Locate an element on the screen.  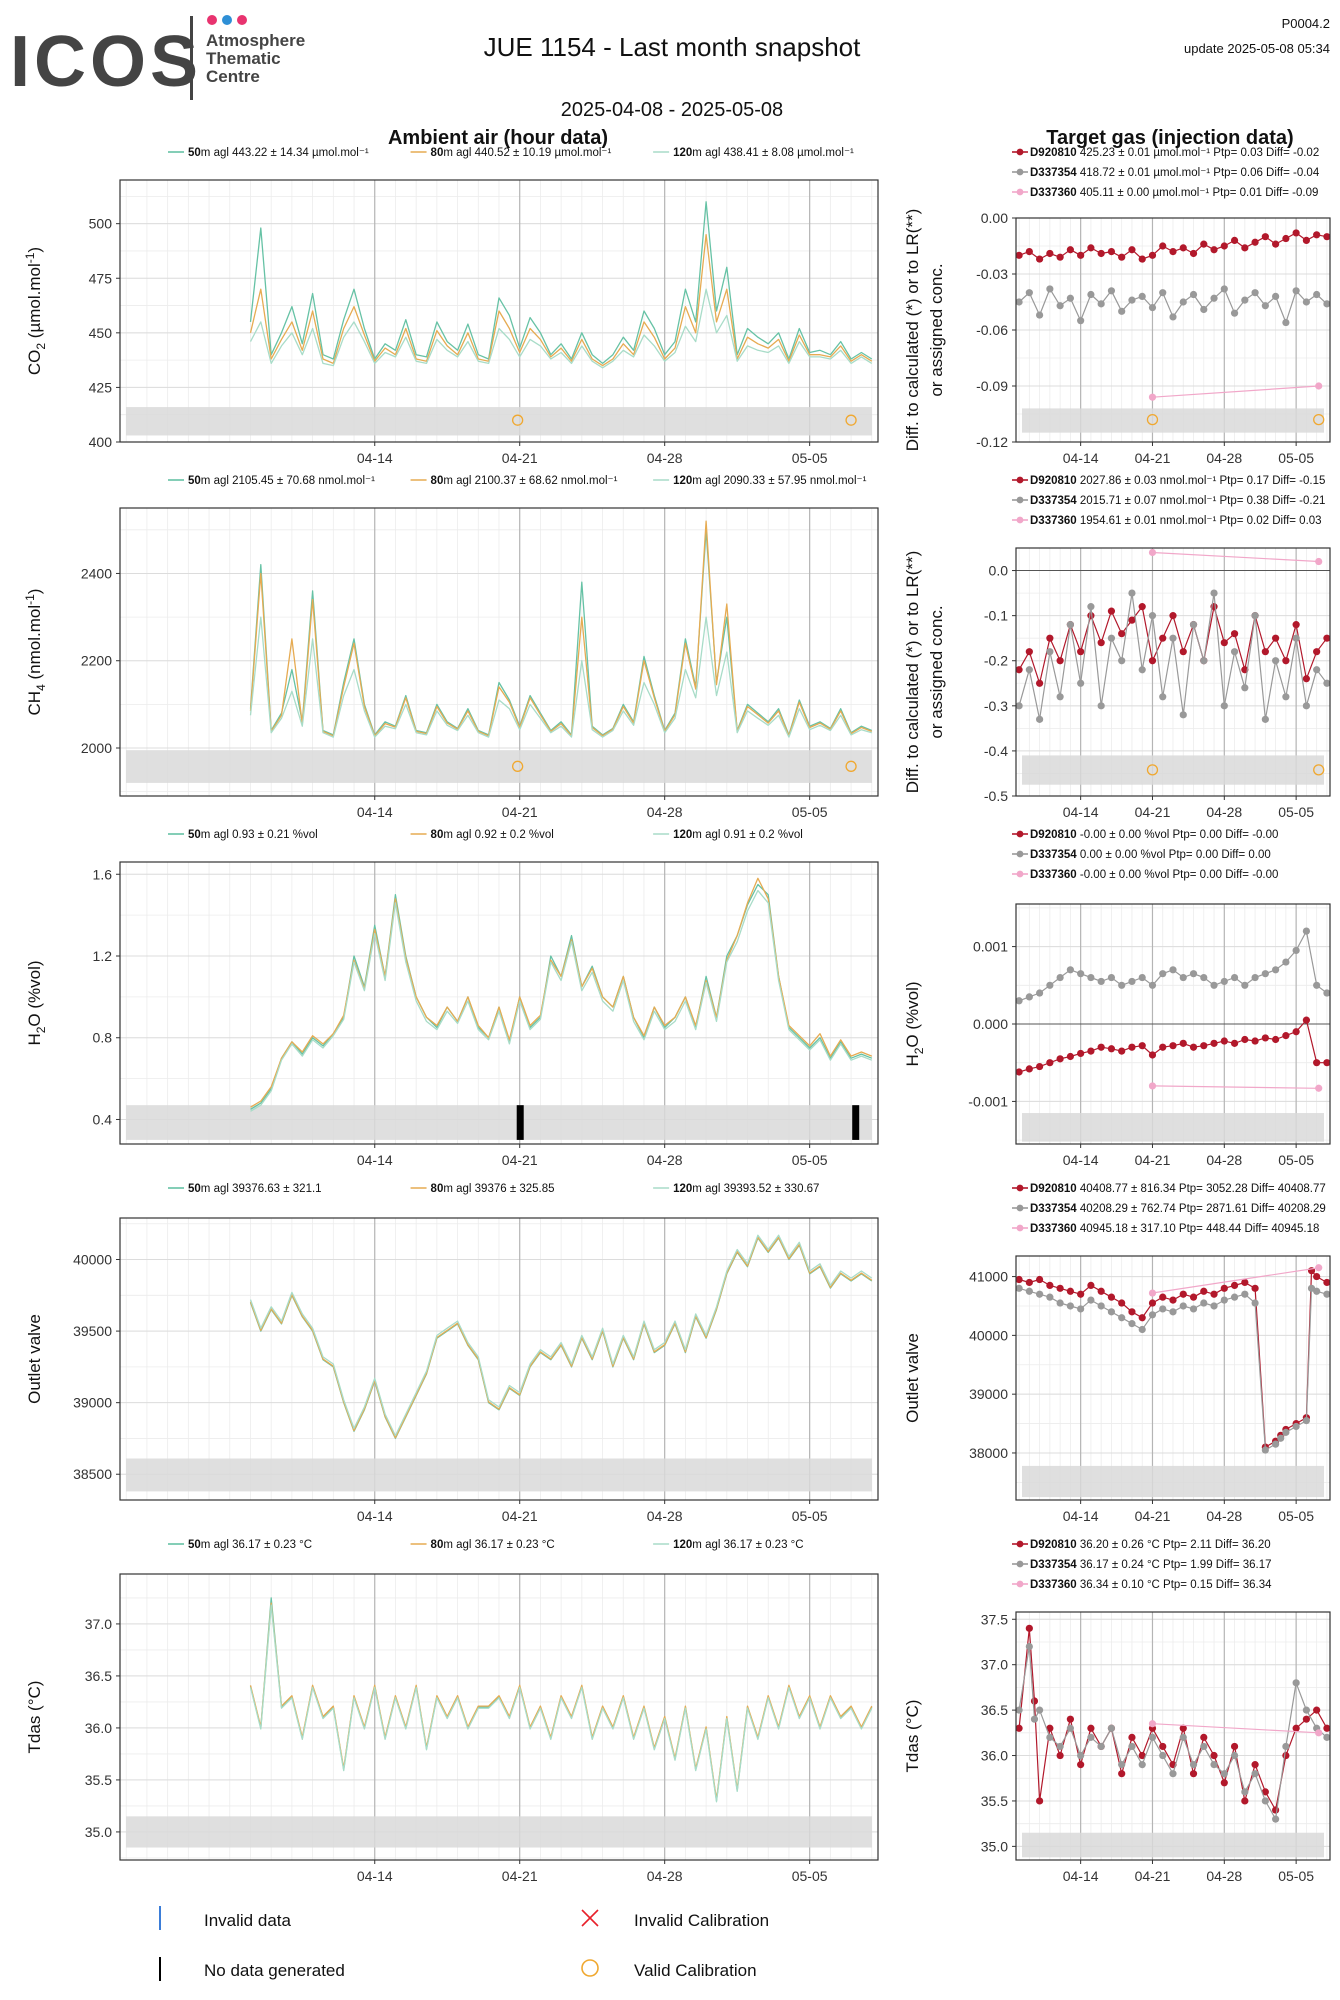
ch4-target-frame is located at coordinates (1173, 672).